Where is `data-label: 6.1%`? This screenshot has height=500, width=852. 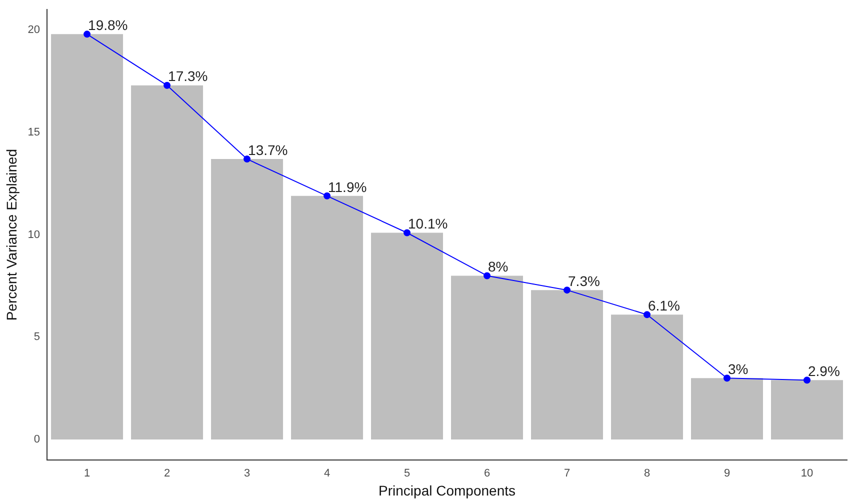
data-label: 6.1% is located at coordinates (664, 306).